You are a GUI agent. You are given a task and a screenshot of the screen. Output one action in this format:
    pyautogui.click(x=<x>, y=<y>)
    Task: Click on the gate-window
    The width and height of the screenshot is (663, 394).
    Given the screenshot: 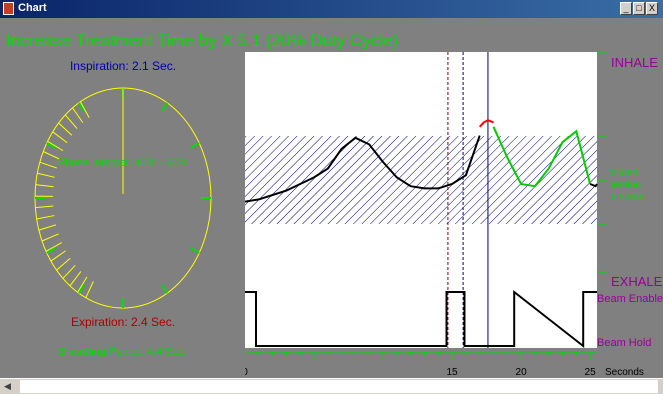 What is the action you would take?
    pyautogui.click(x=421, y=180)
    